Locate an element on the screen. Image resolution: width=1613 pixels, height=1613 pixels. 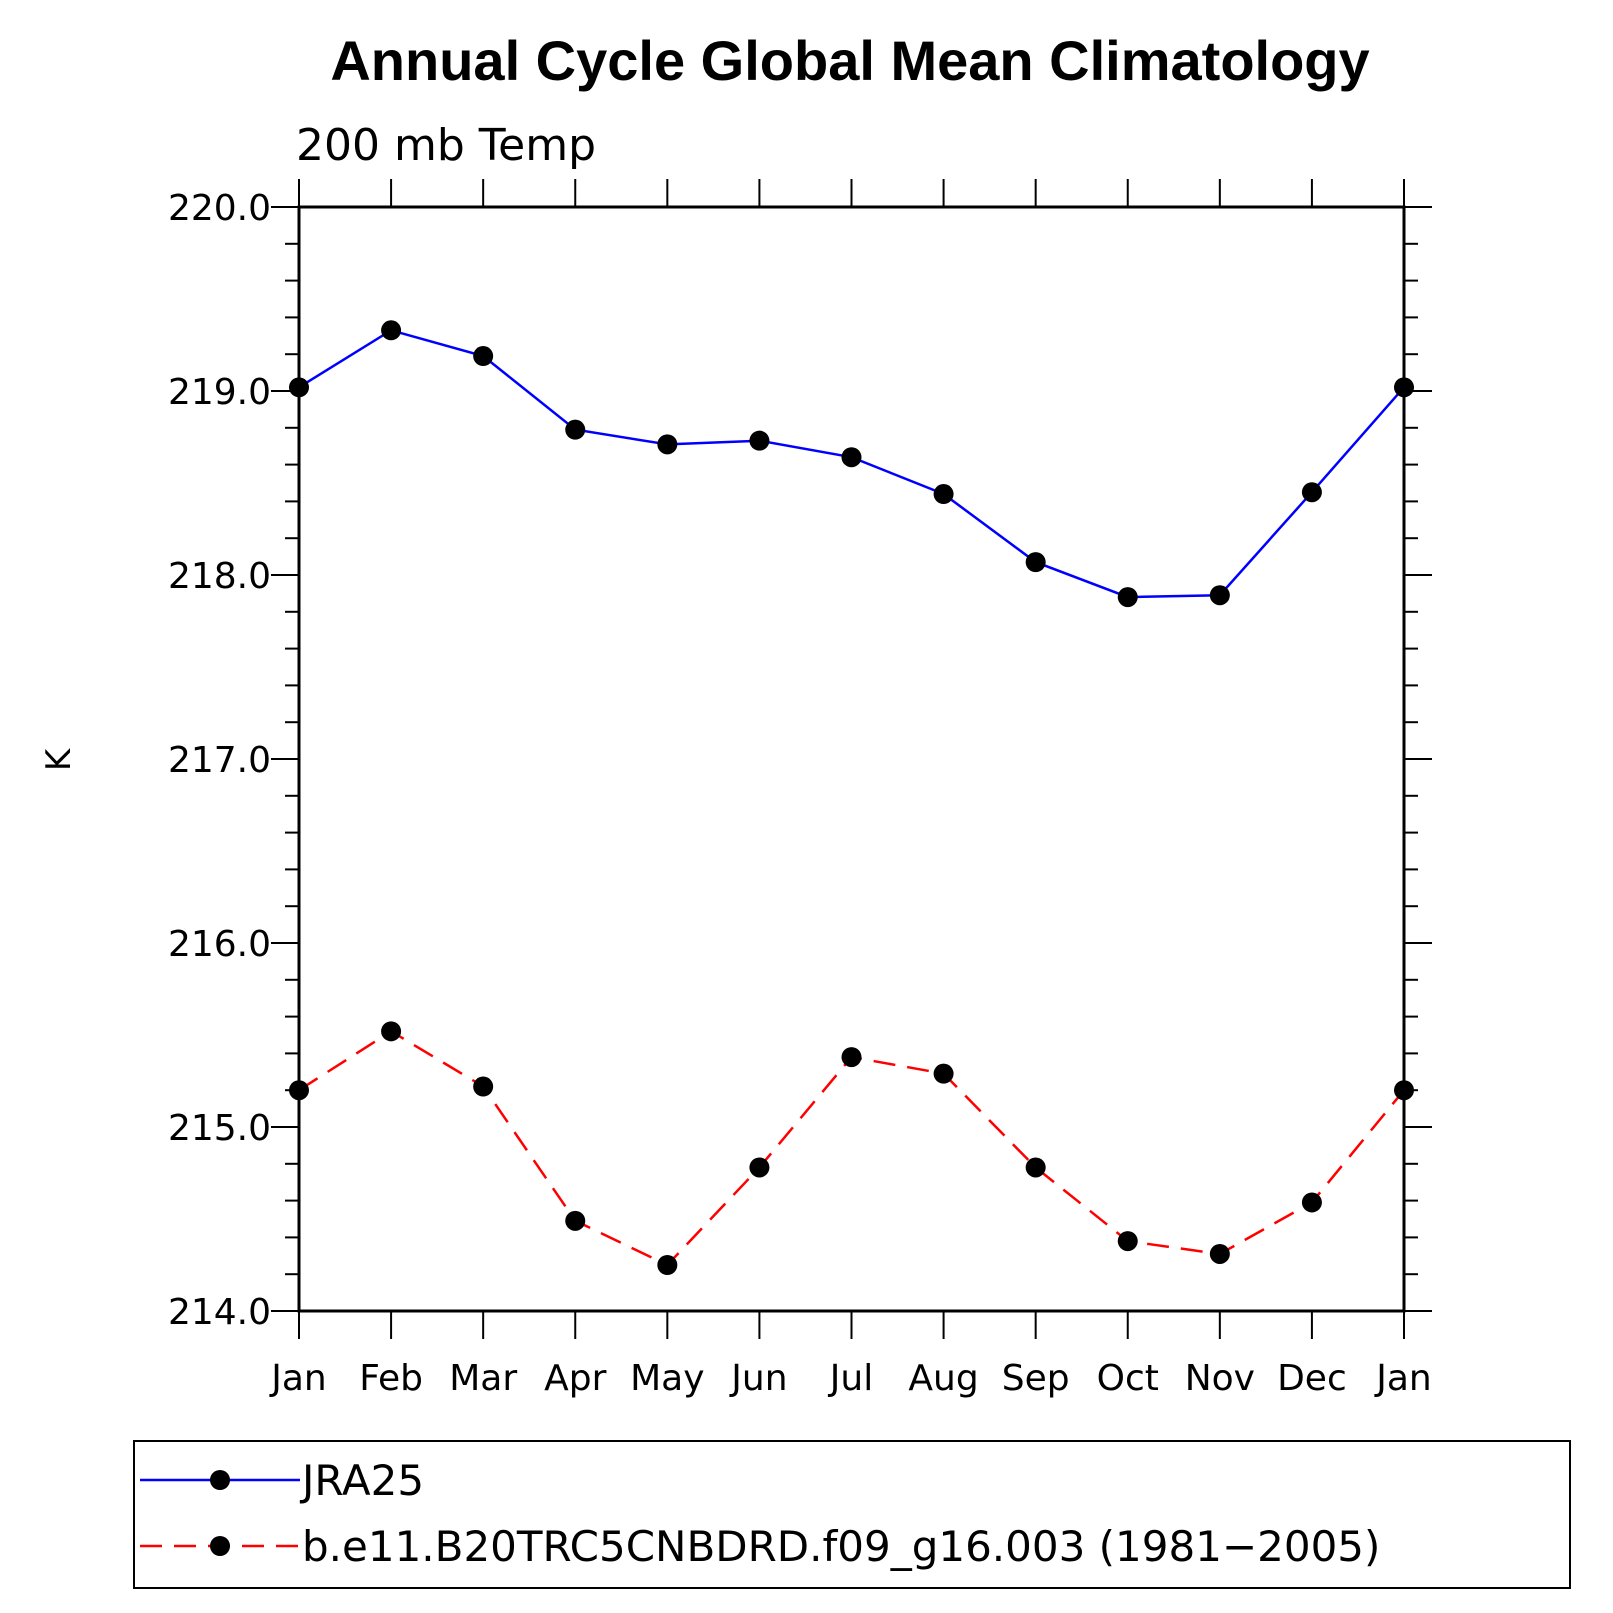
x-tick-label: Aug is located at coordinates (943, 1378).